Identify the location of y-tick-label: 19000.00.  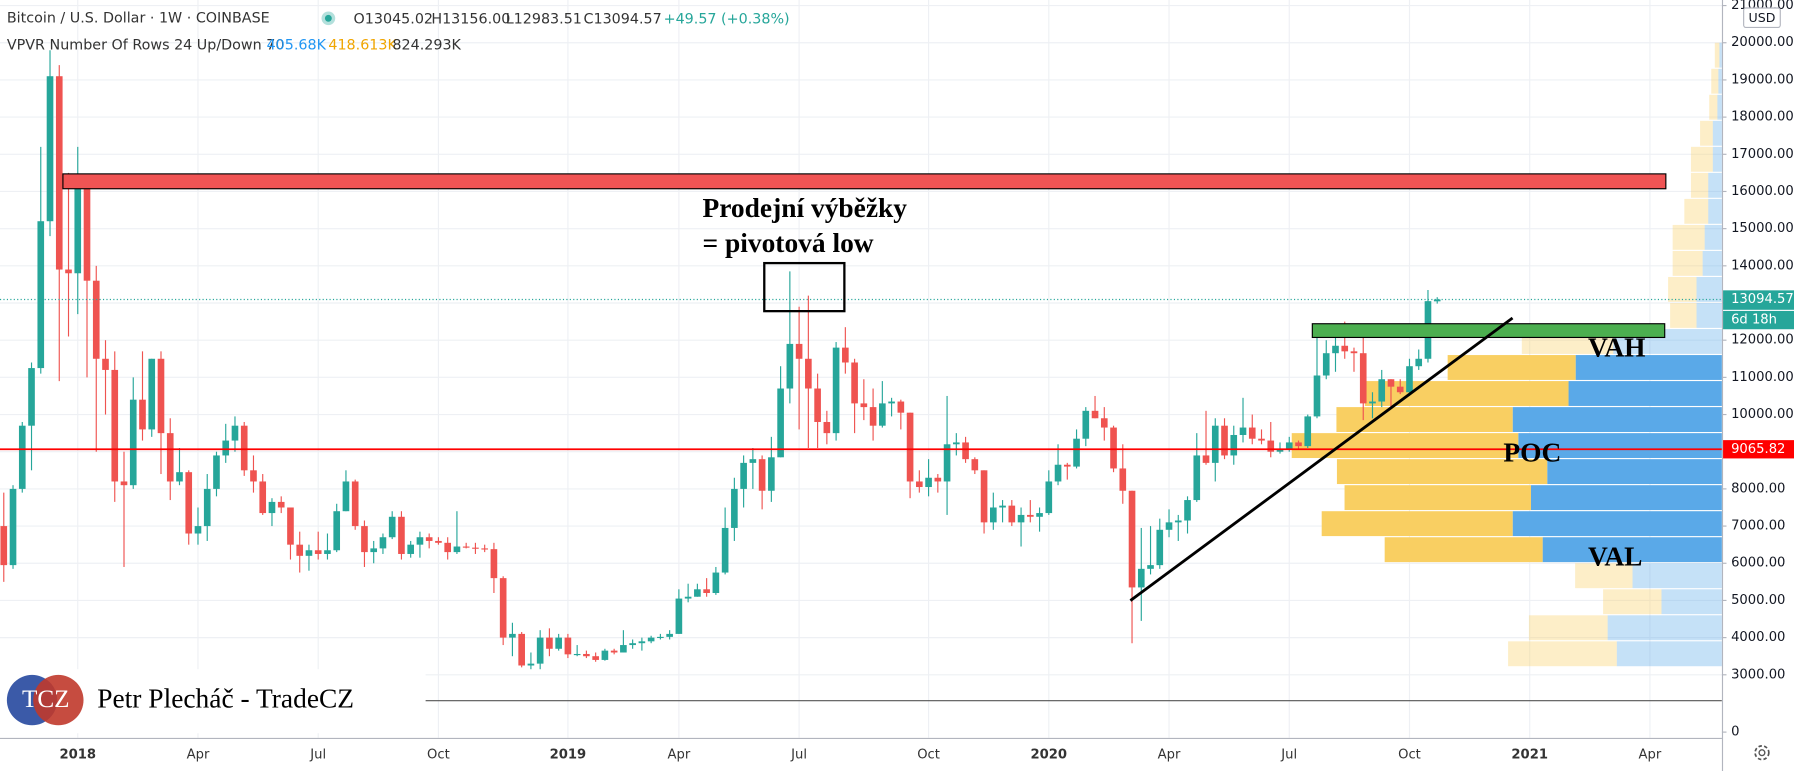
(1762, 79).